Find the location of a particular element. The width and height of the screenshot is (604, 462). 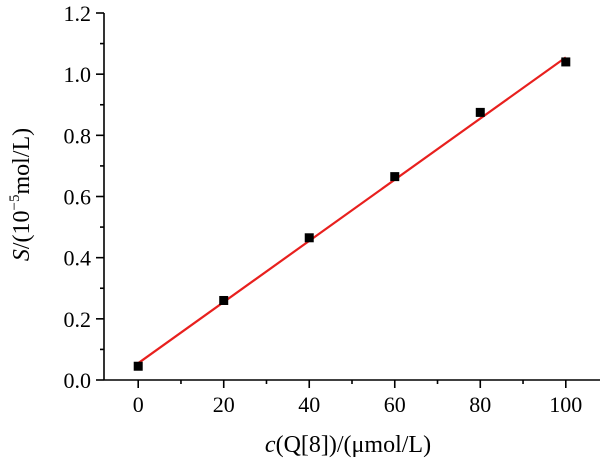

y-tick-label: 0.6 is located at coordinates (78, 197).